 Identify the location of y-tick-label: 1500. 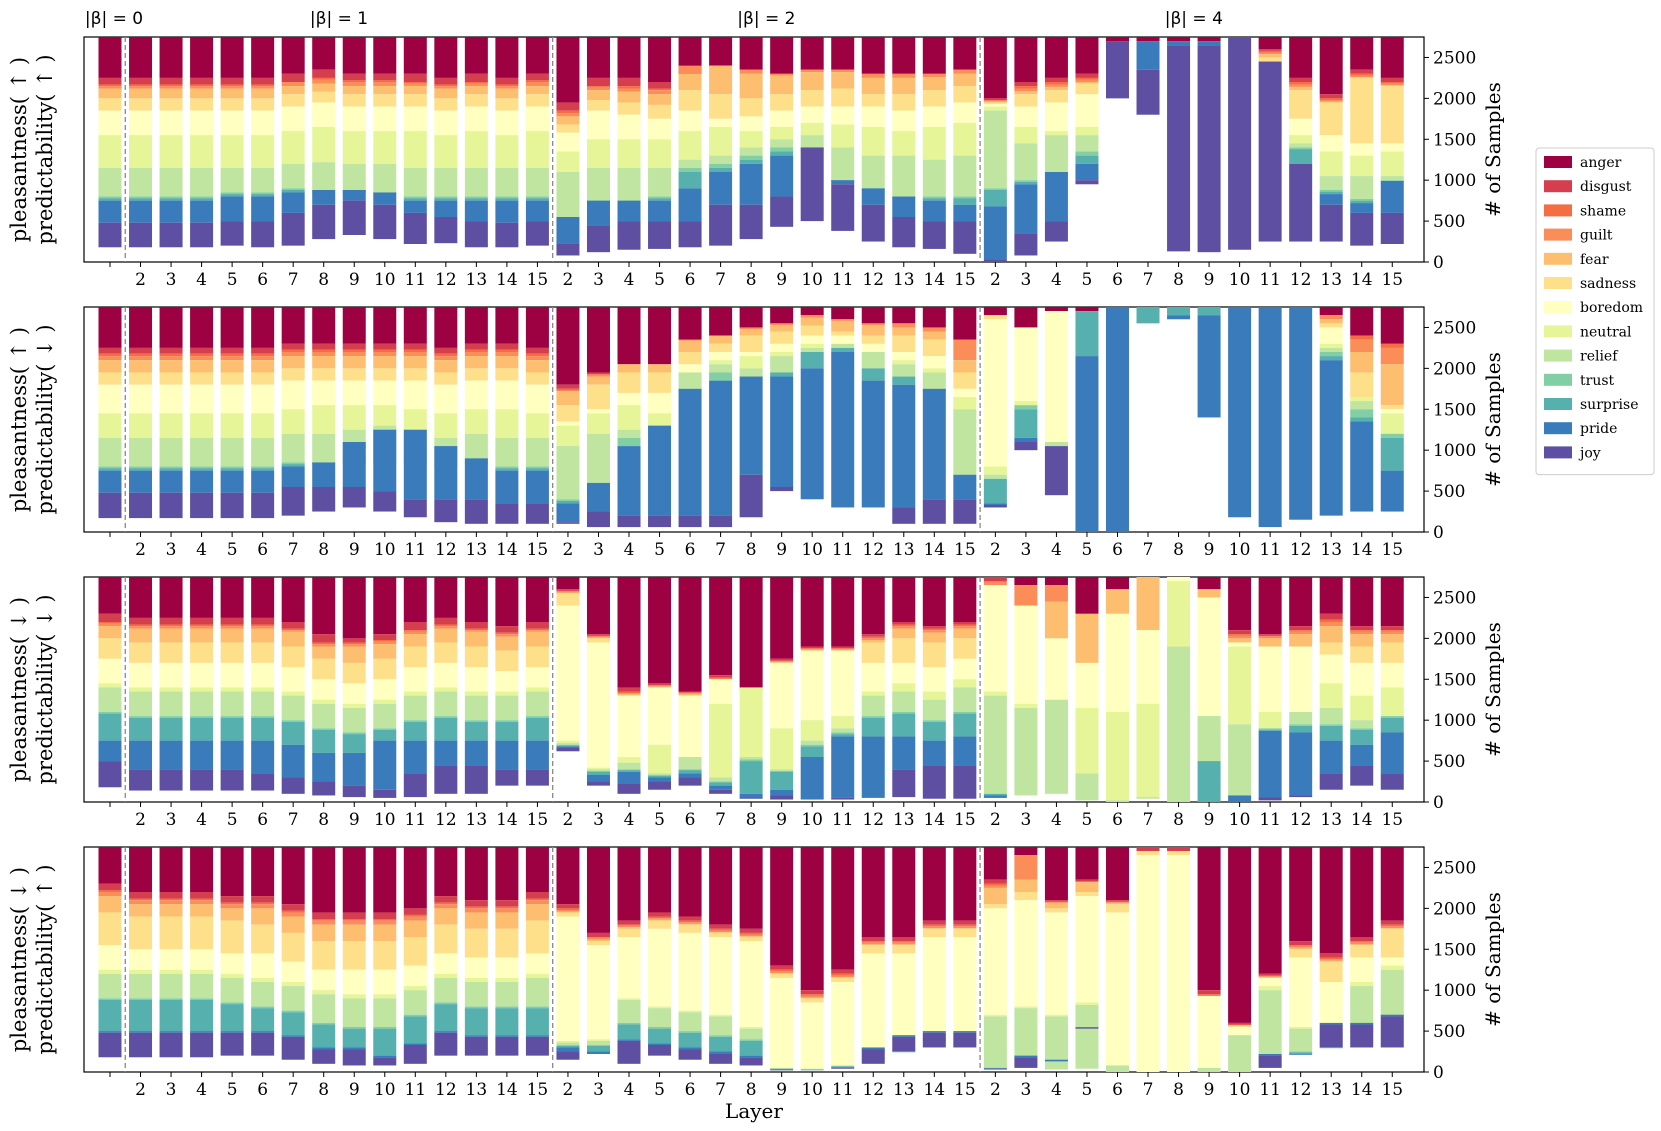
(1454, 680).